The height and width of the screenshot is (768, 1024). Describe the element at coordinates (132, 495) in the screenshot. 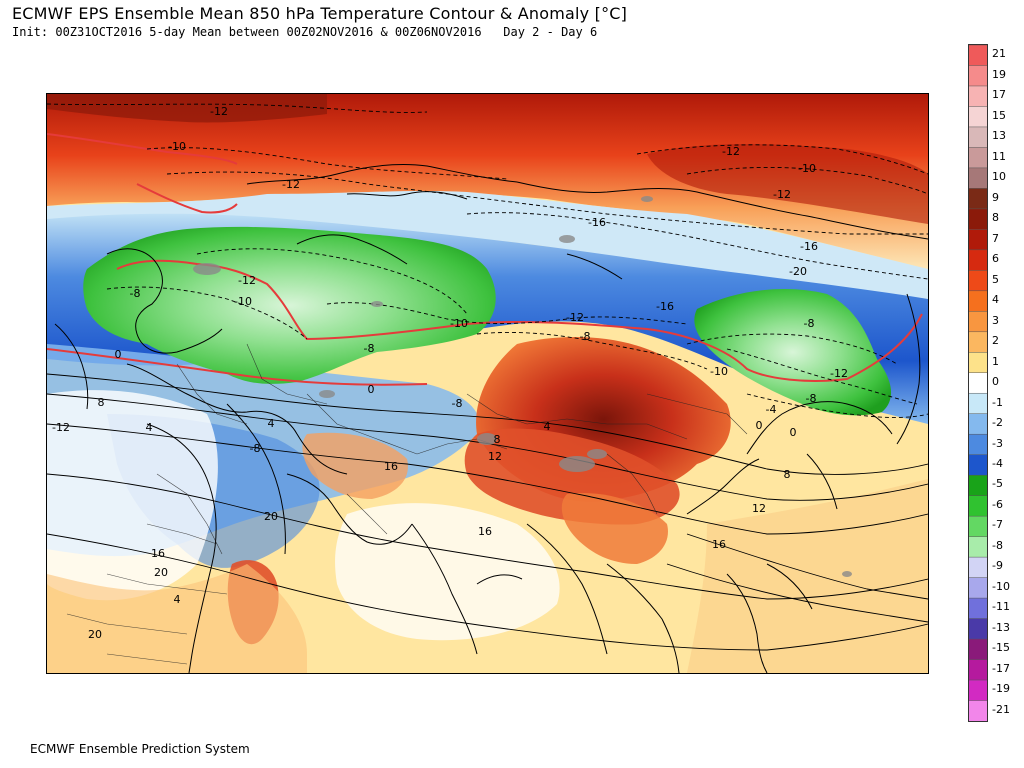

I see `neutral-white-region` at that location.